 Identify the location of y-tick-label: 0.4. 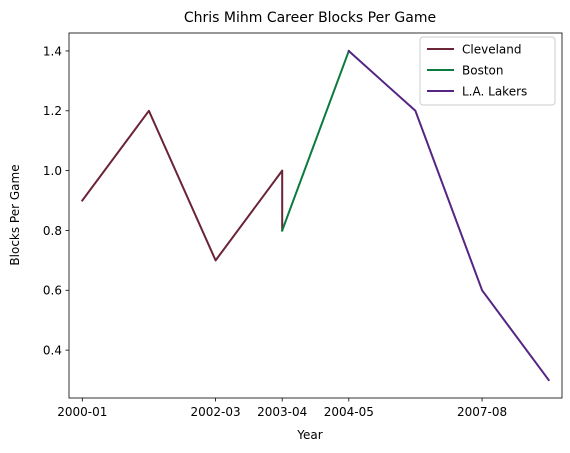
(52, 350).